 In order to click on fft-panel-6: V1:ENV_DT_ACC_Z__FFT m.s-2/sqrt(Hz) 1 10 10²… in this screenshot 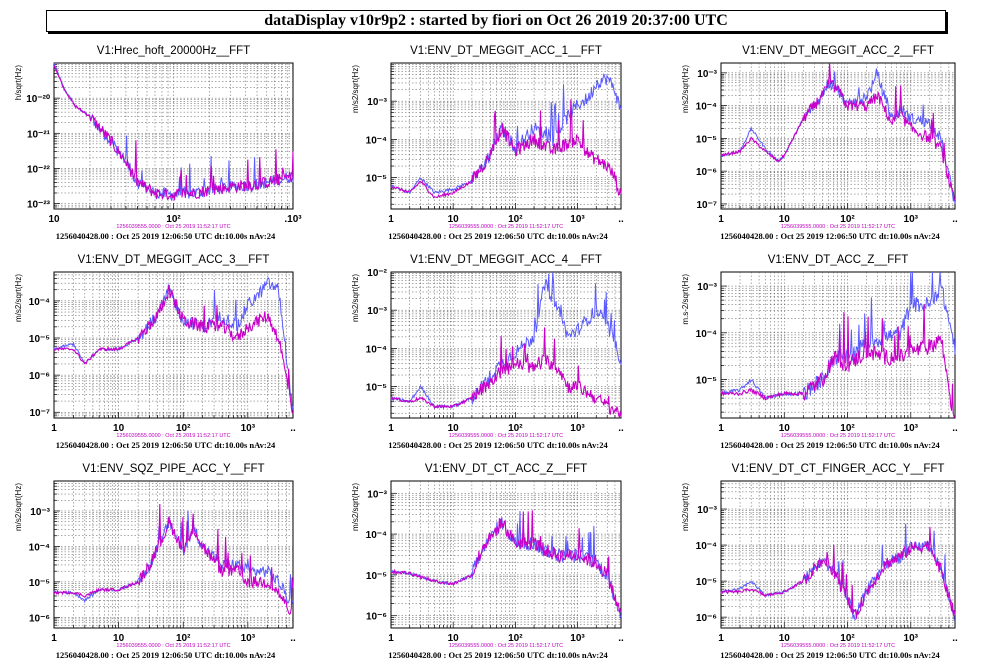, I will do `click(819, 352)`.